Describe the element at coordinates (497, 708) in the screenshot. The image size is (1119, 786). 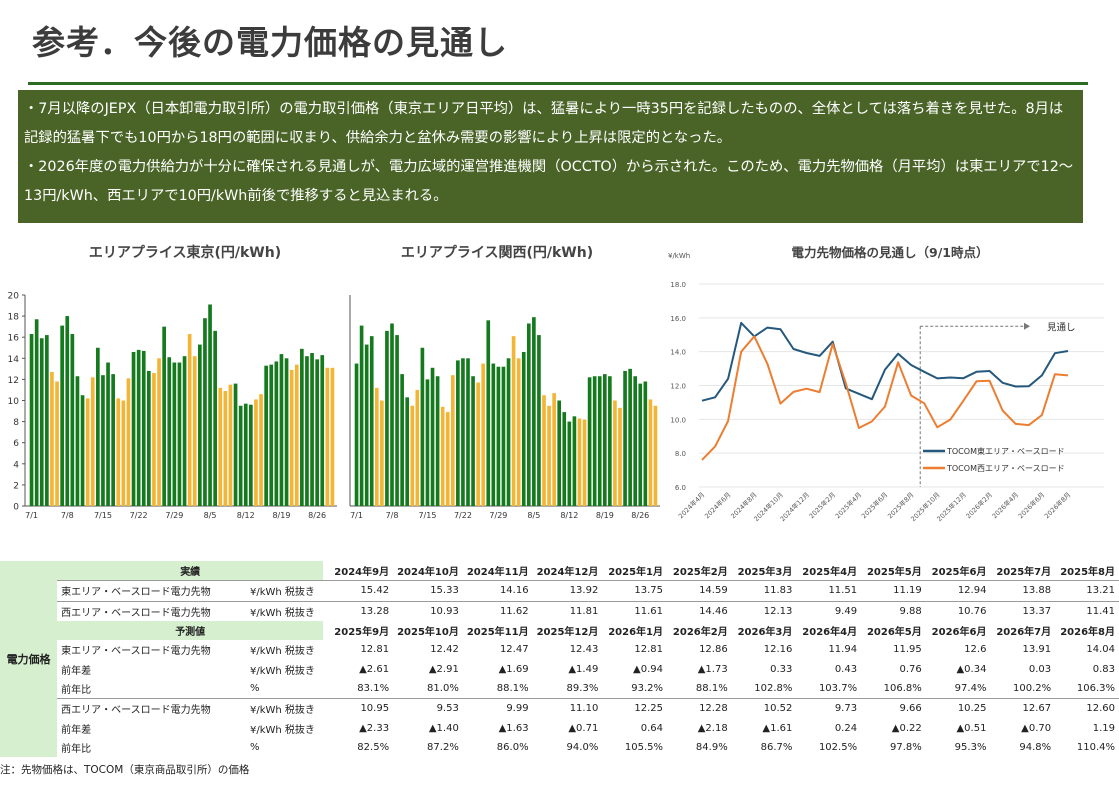
I see `value-cell: 9.99` at that location.